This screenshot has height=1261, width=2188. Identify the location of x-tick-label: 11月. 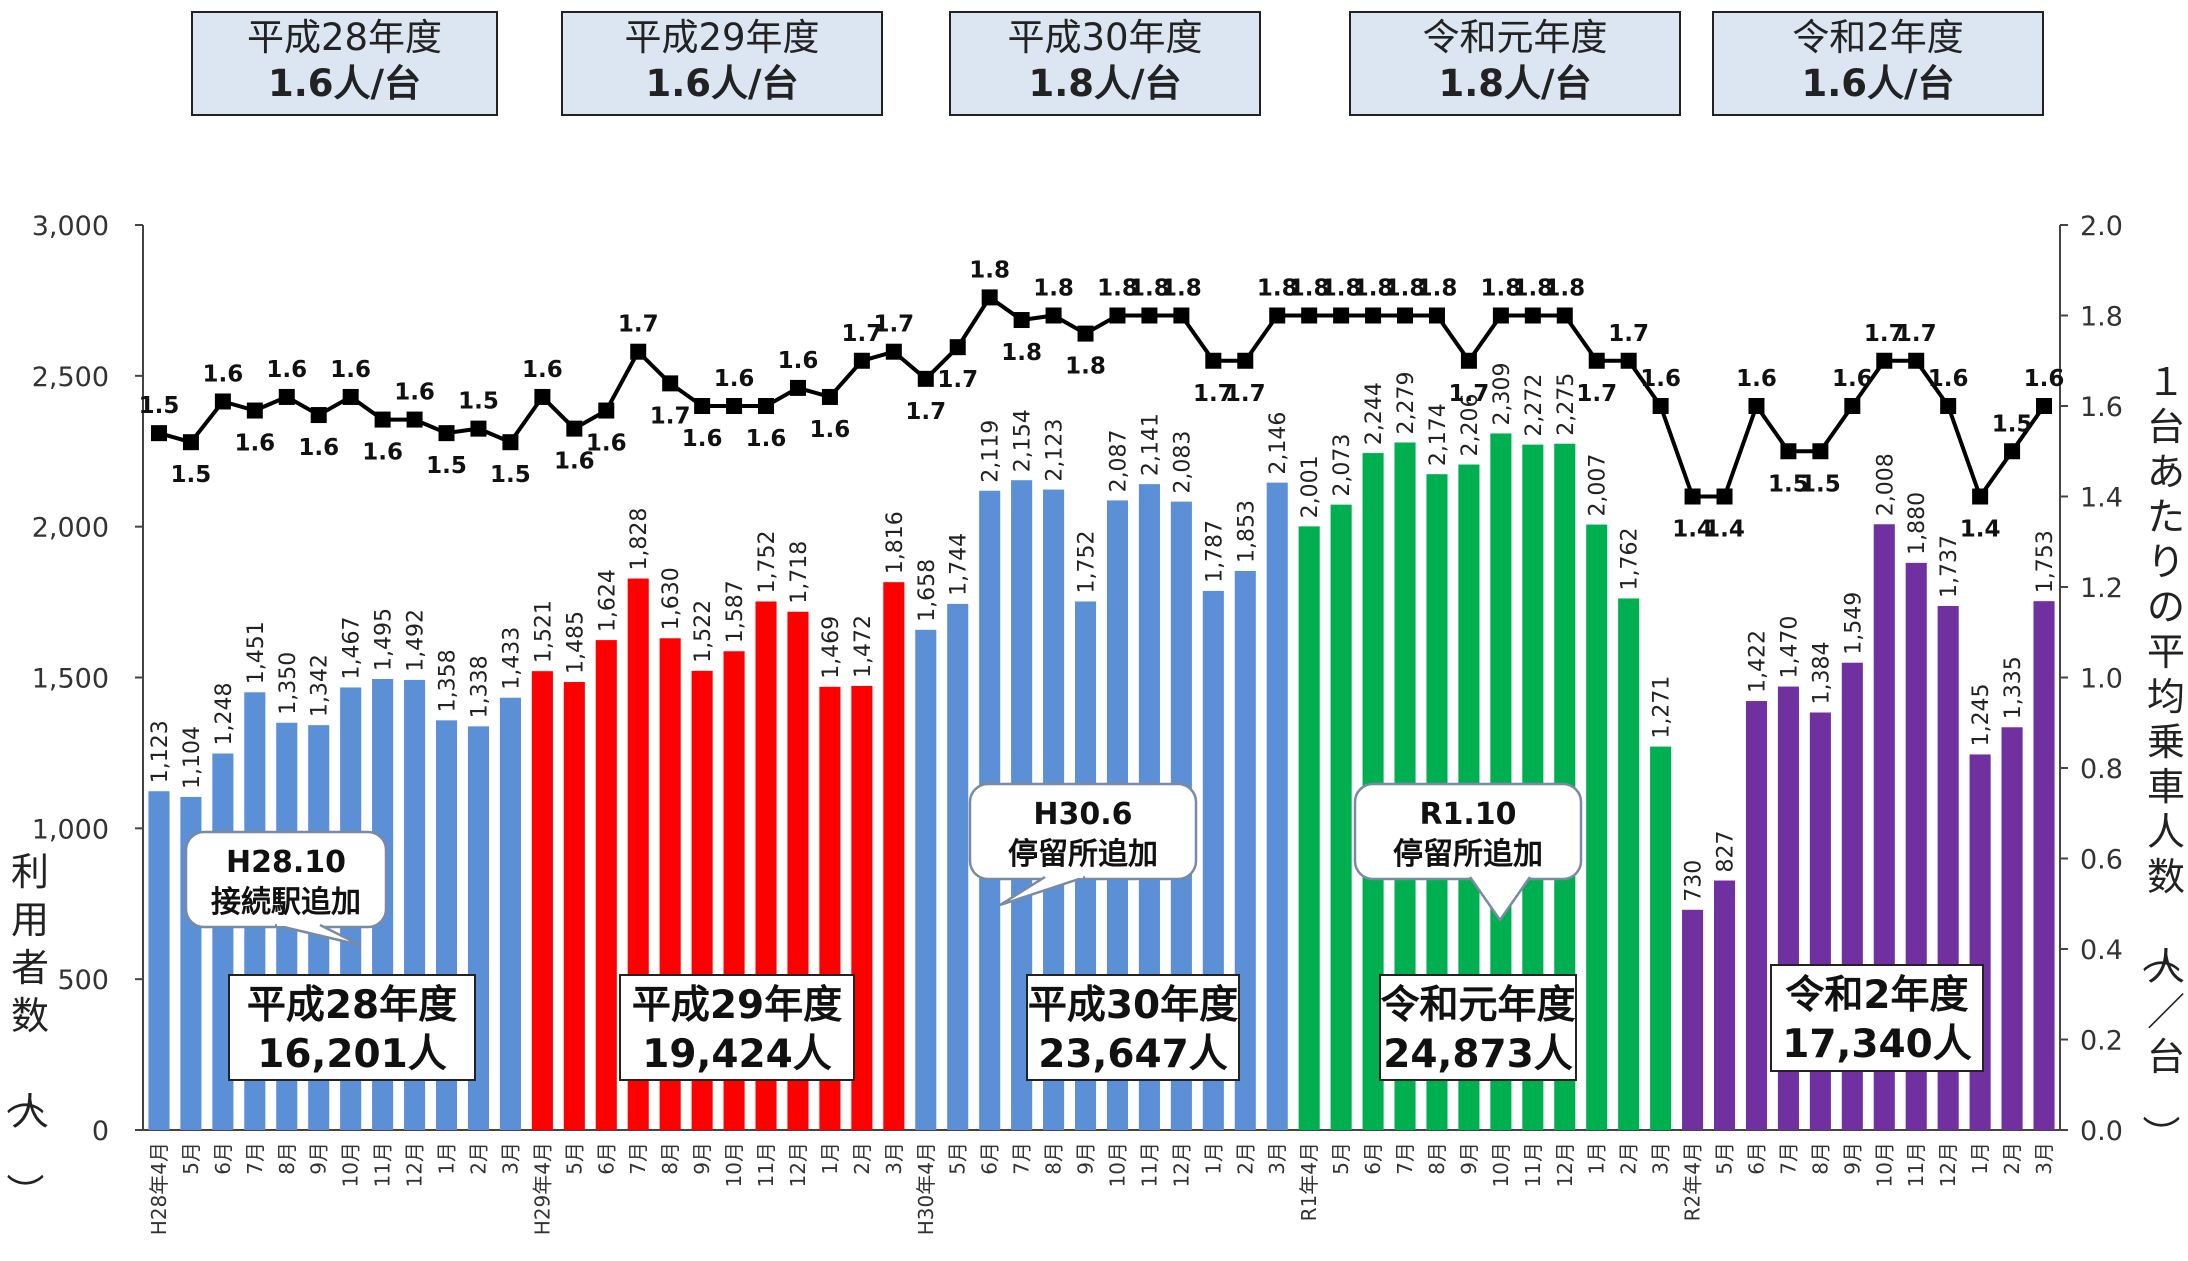
(766, 1164).